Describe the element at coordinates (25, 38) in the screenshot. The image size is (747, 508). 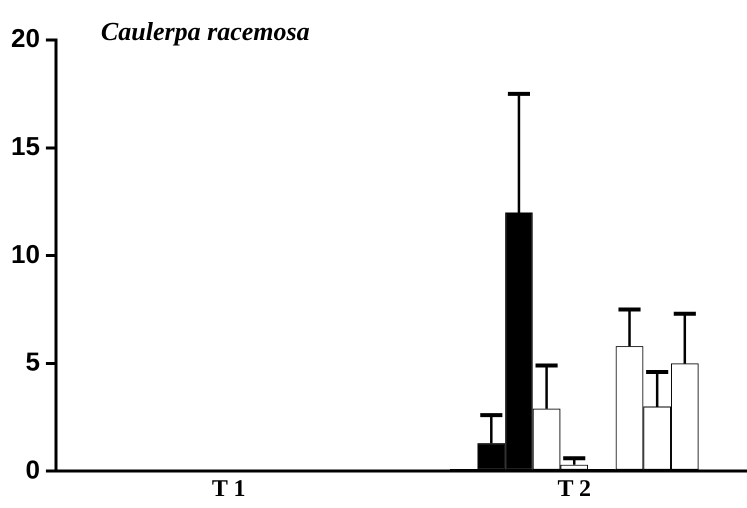
I see `y-tick-label: 20` at that location.